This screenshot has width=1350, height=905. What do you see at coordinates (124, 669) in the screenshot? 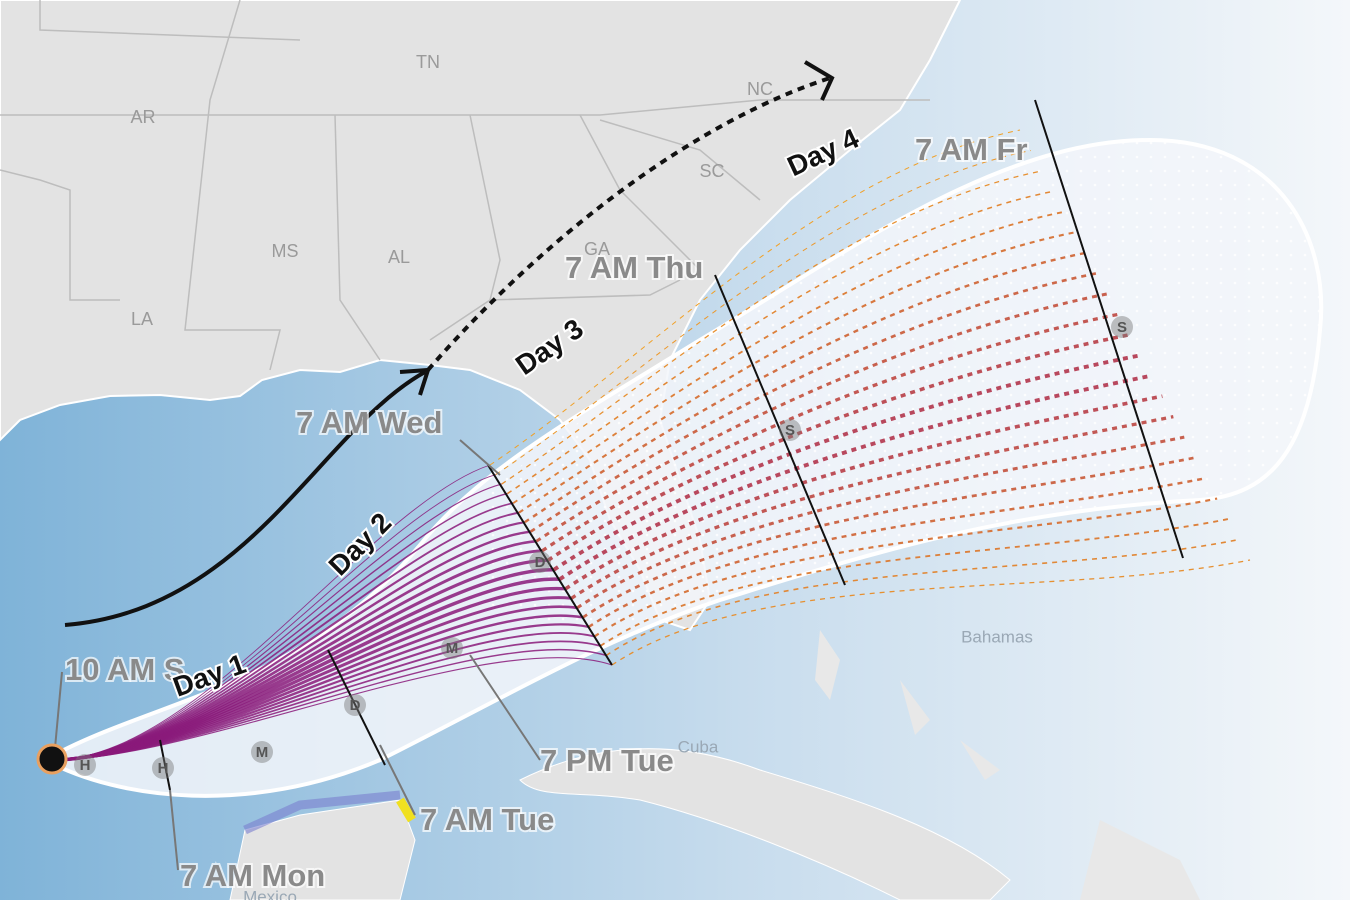
I see `time-label: 10 AM S` at bounding box center [124, 669].